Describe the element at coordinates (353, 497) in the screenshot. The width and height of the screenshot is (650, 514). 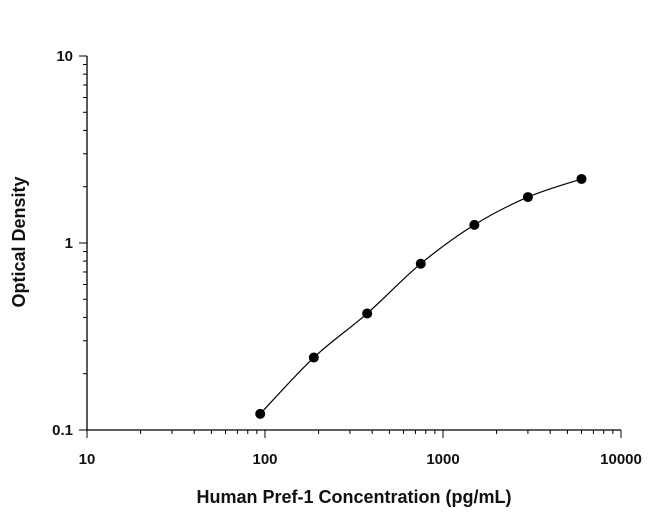
I see `x-axis-title: Human Pref-1 Concentration (pg/mL)` at that location.